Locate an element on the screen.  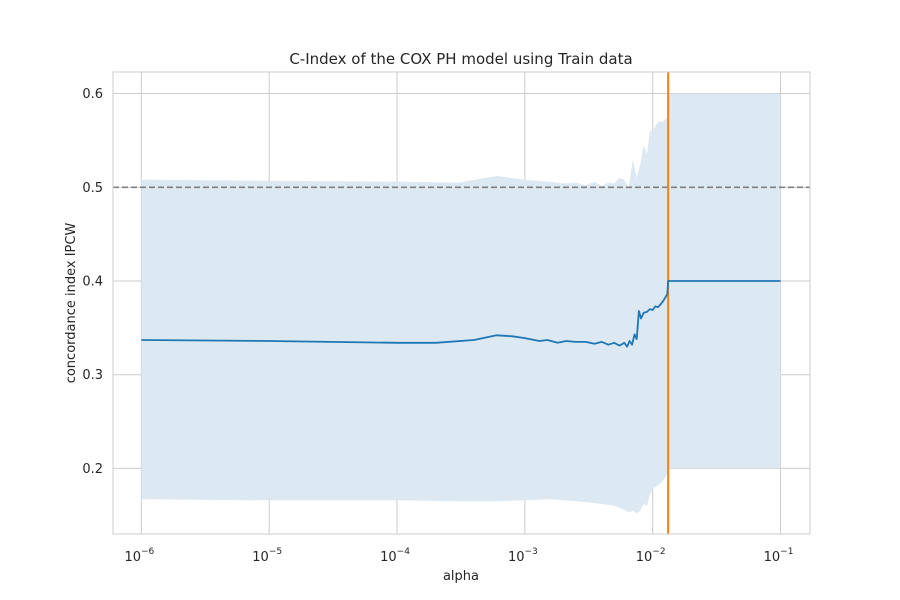
x-tick-label: 10⁻⁴ is located at coordinates (395, 556).